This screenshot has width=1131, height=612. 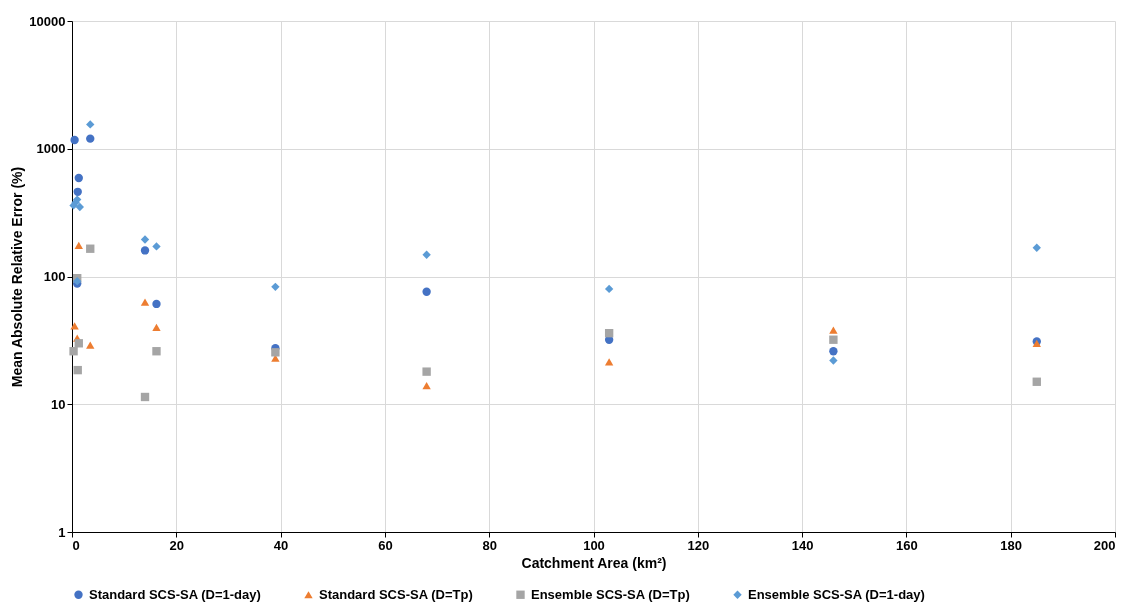 I want to click on x-tick-label: 180, so click(x=1011, y=545).